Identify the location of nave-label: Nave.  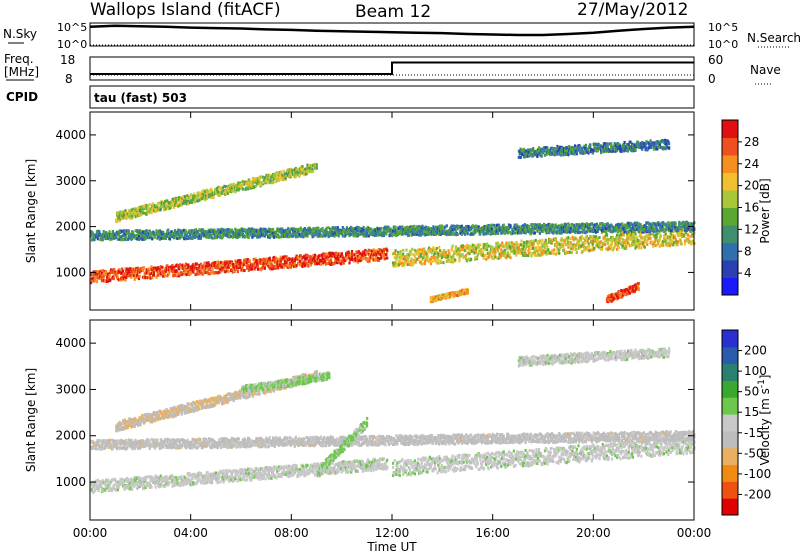
(765, 70).